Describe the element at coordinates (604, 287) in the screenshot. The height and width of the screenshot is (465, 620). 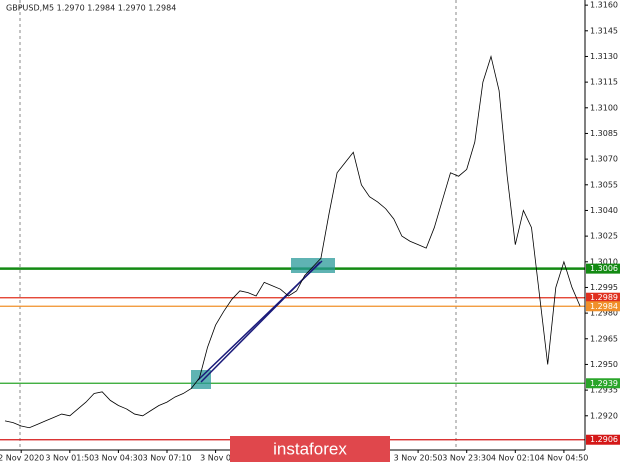
I see `y-tick-label: 1.2995` at that location.